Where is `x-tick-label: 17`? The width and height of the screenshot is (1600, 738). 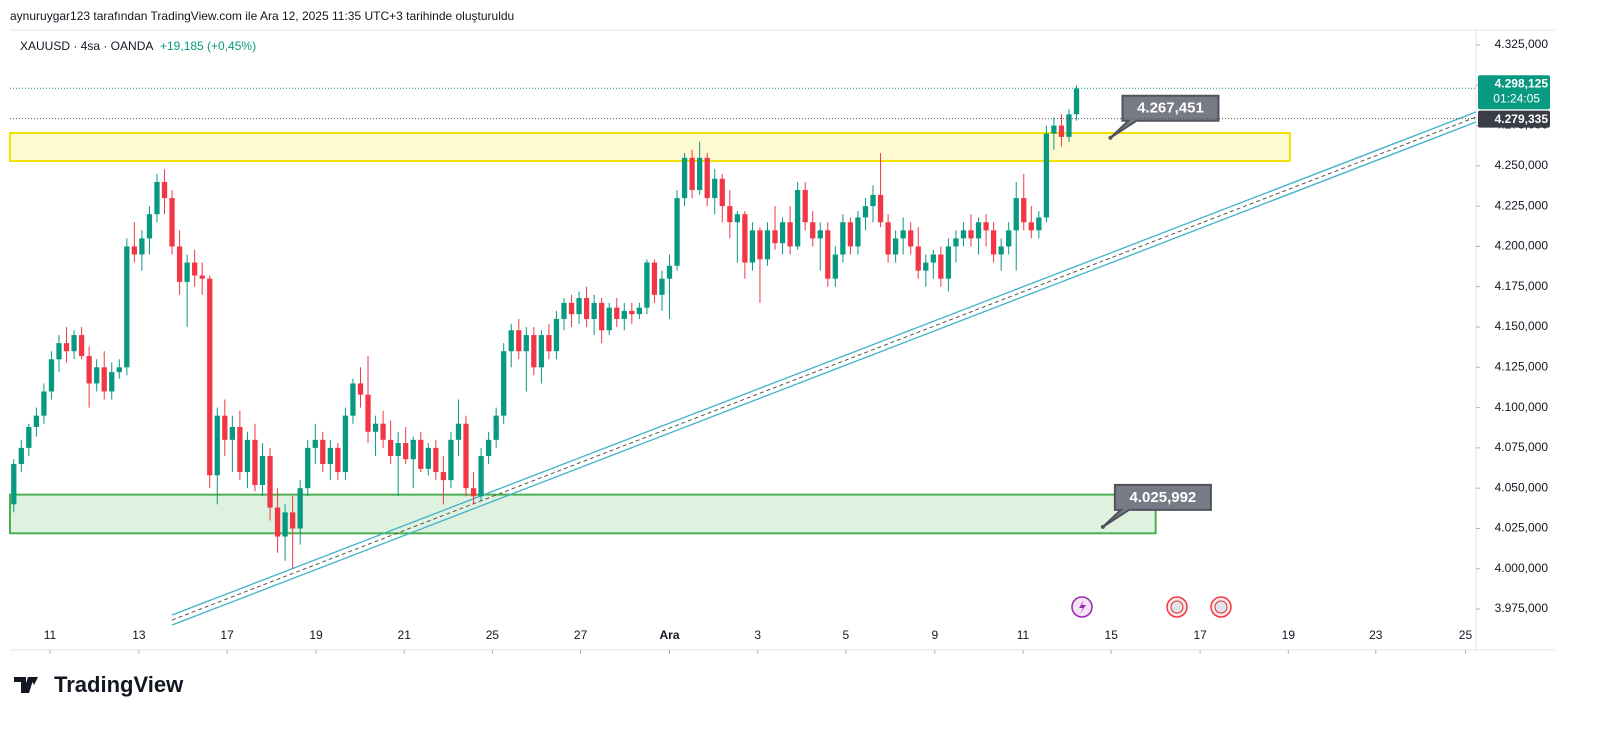
x-tick-label: 17 is located at coordinates (227, 635).